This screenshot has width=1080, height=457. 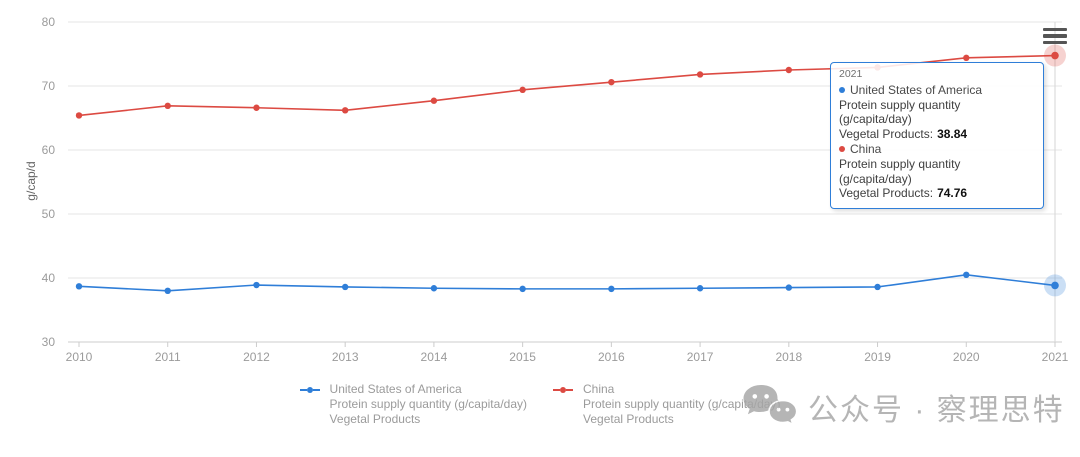 I want to click on y-axis-tick-label: 70, so click(x=49, y=86).